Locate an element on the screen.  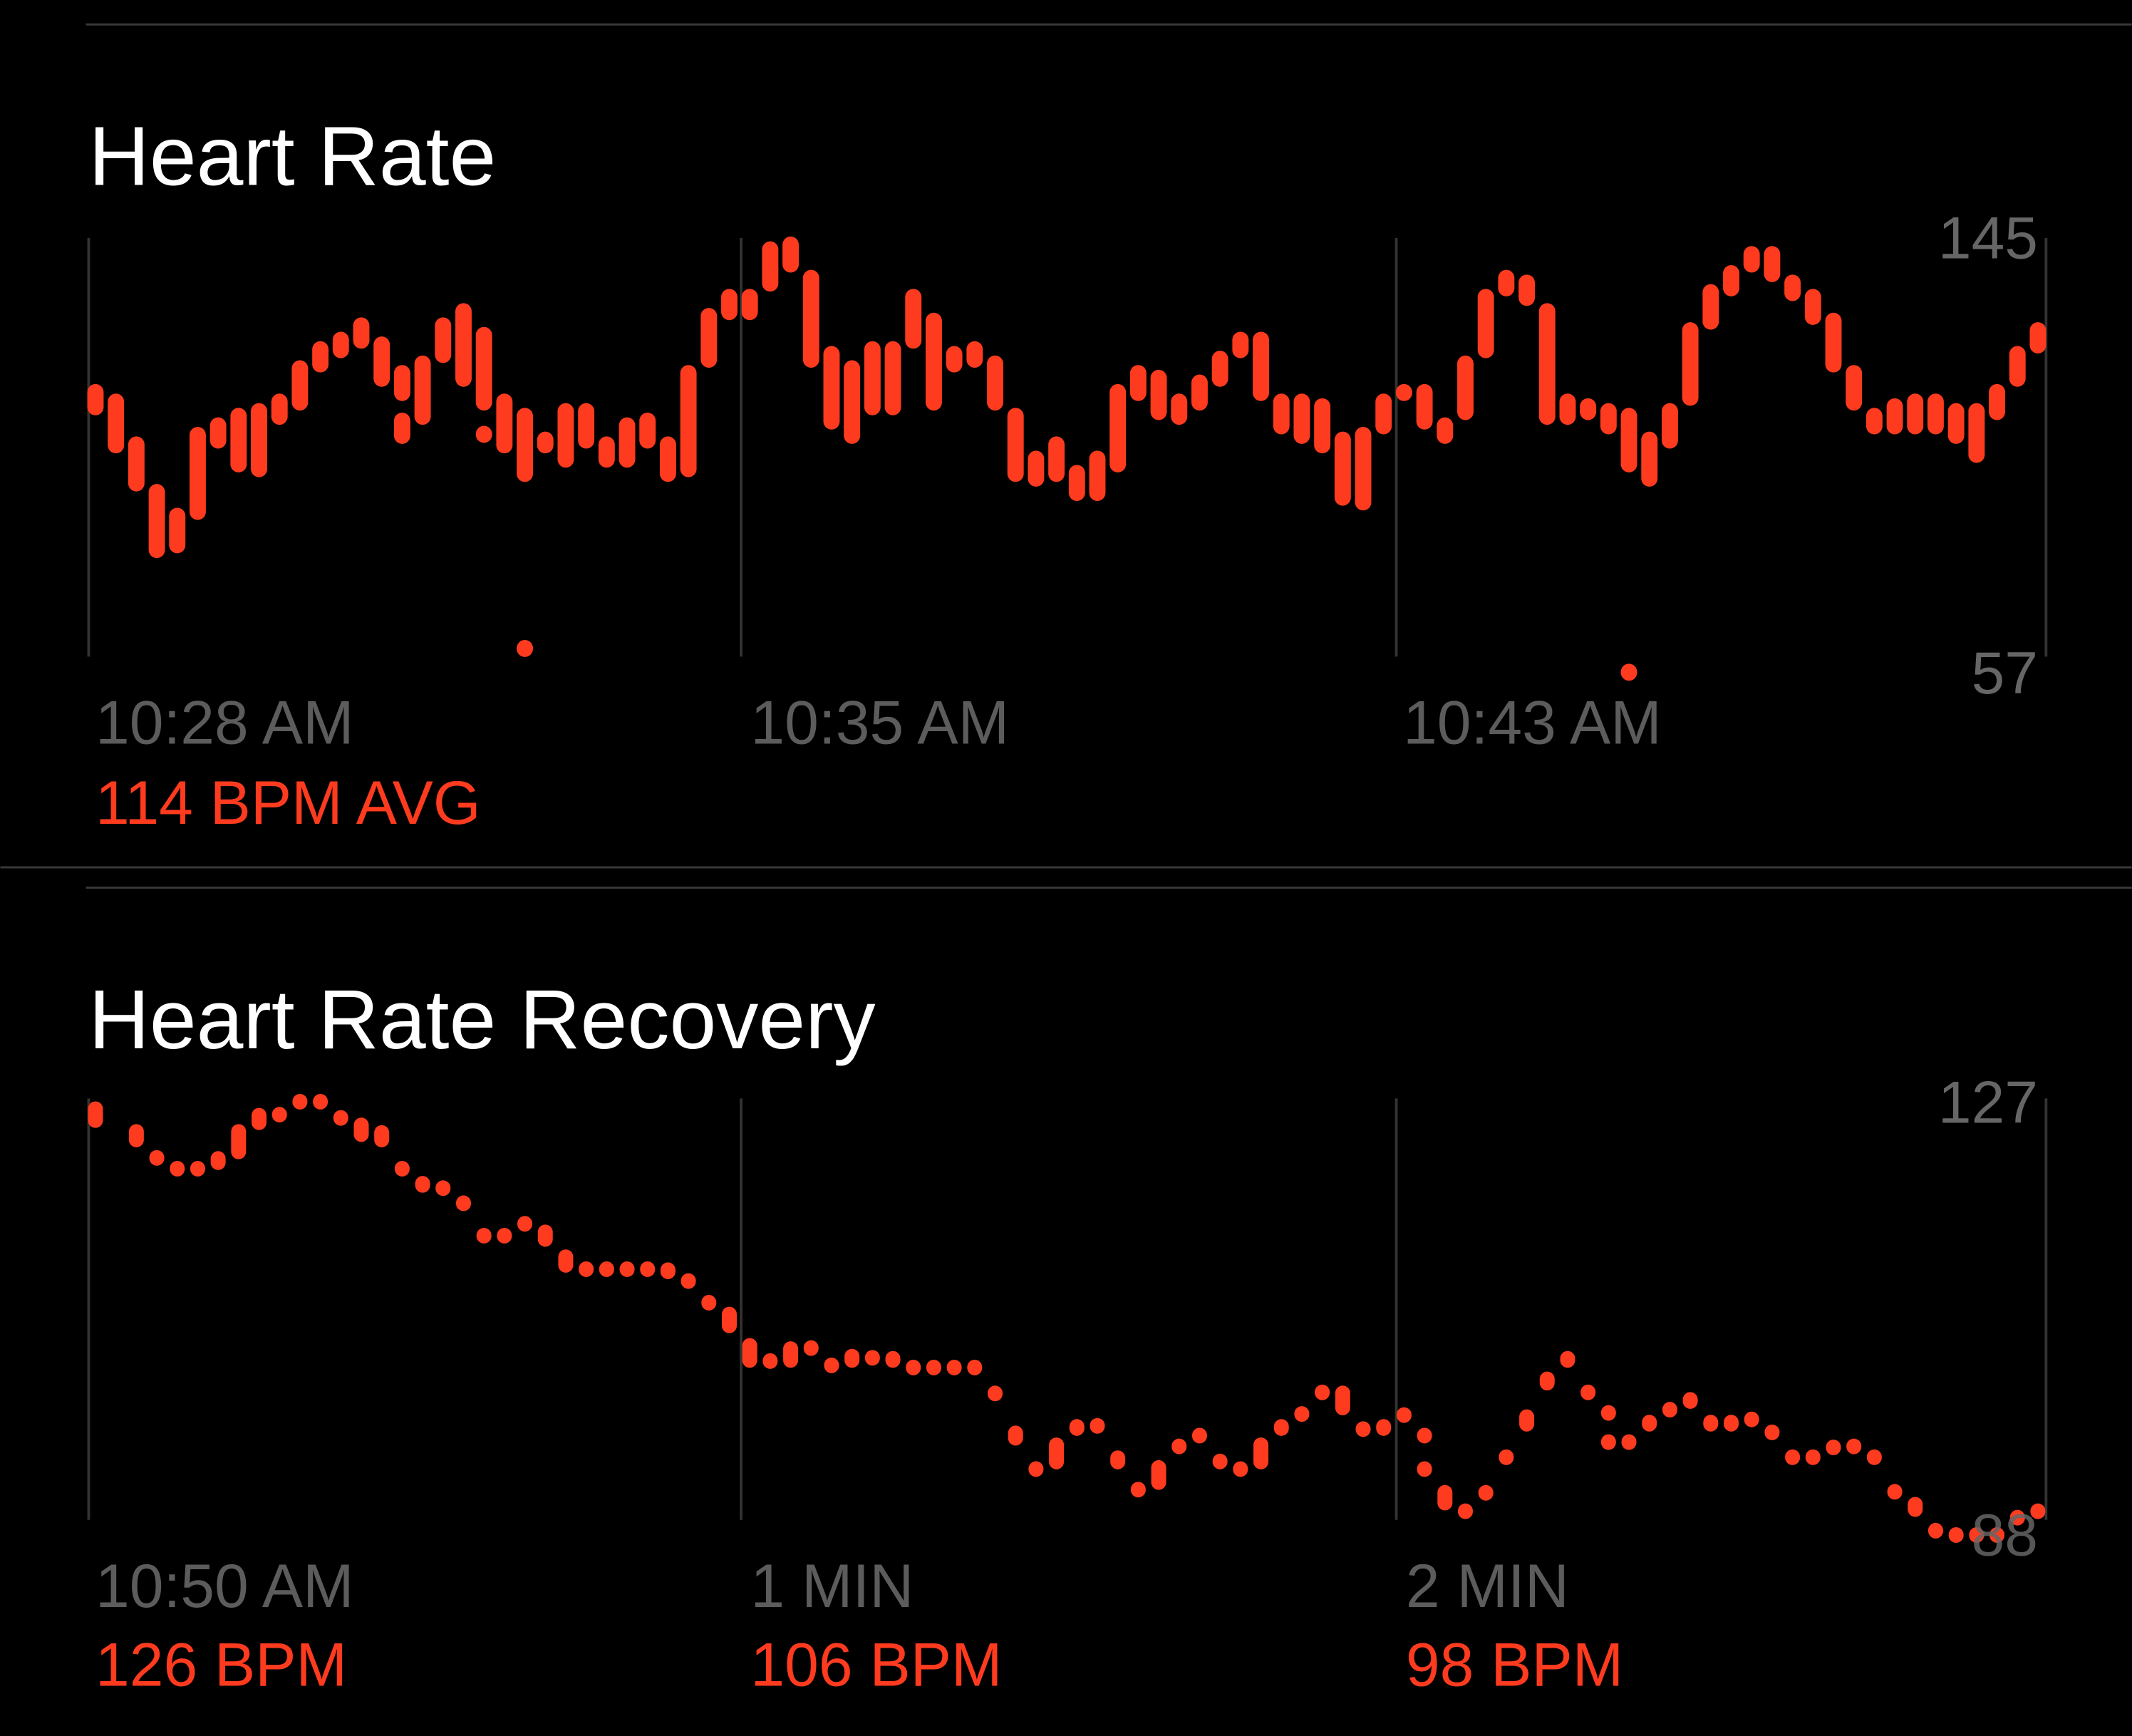
x-tick-label: 10:50 AM is located at coordinates (224, 1586).